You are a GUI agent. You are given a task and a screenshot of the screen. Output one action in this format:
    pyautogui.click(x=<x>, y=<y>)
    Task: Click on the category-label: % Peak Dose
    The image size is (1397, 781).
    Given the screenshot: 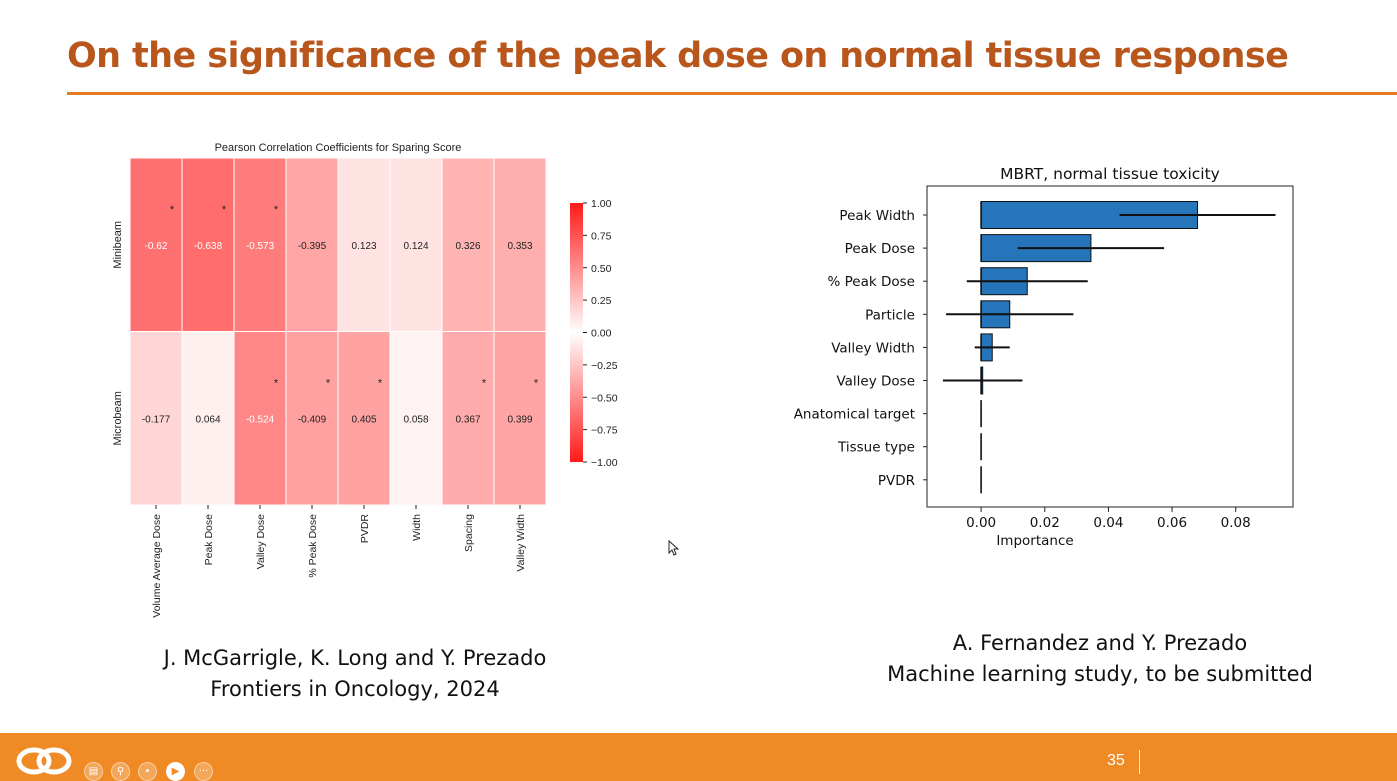 What is the action you would take?
    pyautogui.click(x=871, y=282)
    